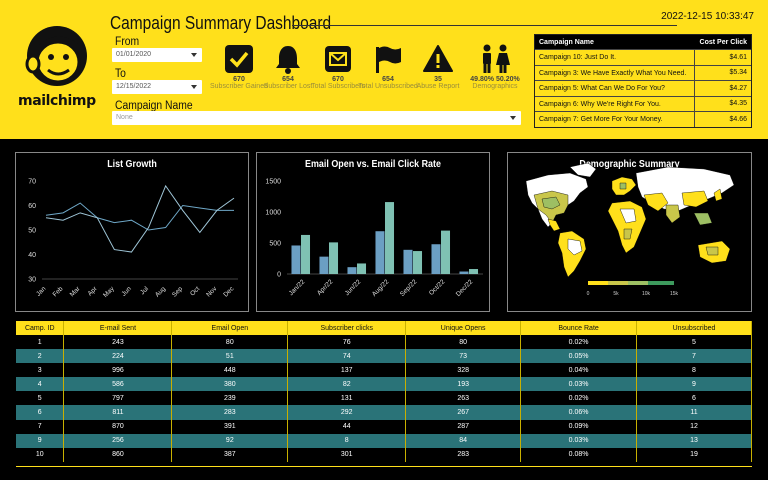  Describe the element at coordinates (118, 426) in the screenshot. I see `table-cell: 870` at that location.